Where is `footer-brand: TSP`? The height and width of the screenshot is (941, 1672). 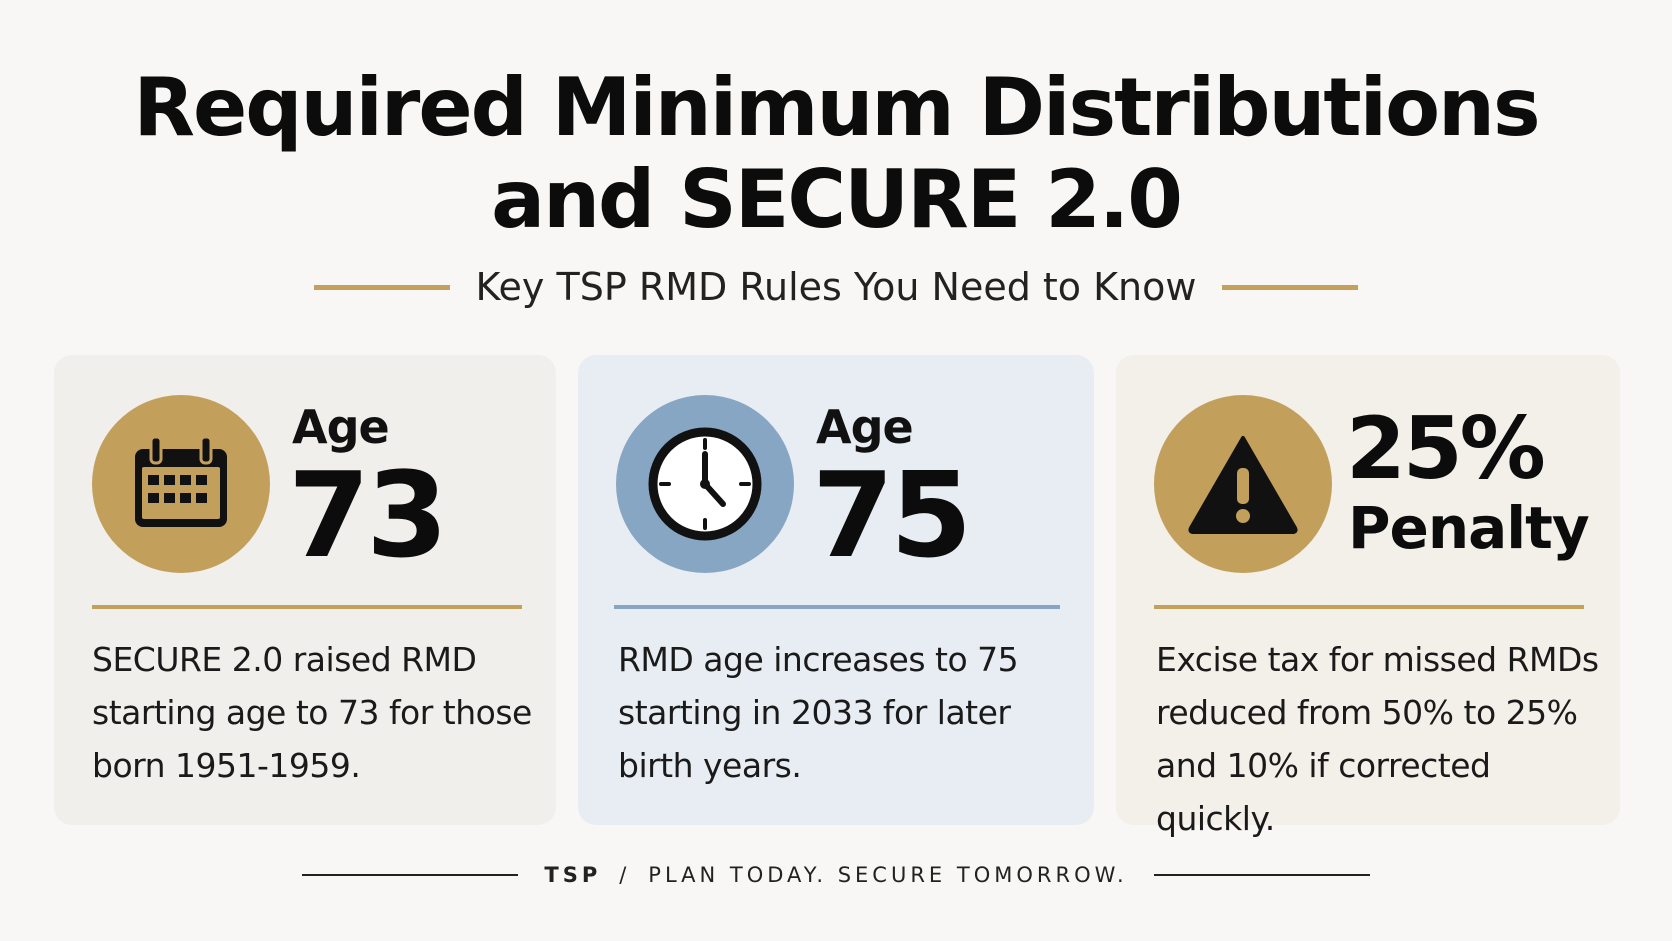 footer-brand: TSP is located at coordinates (573, 875).